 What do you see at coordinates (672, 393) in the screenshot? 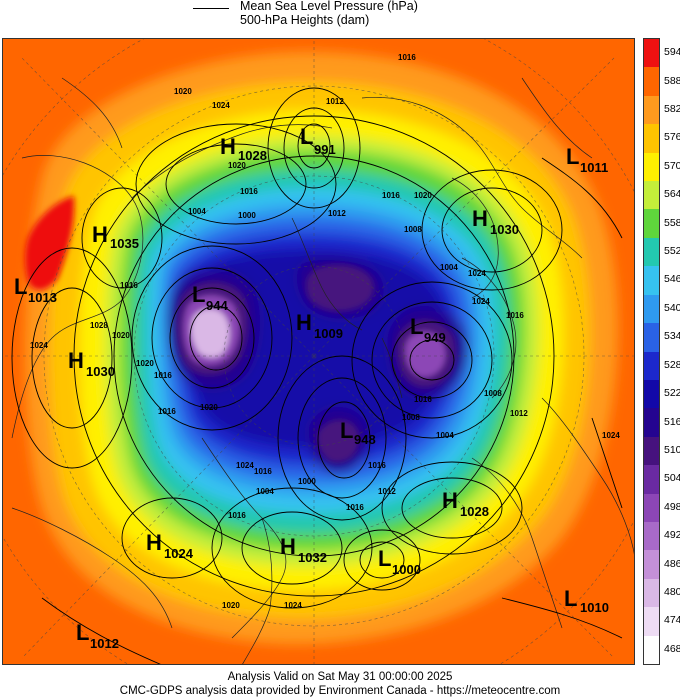
I see `colorbar-tick-label: 522` at bounding box center [672, 393].